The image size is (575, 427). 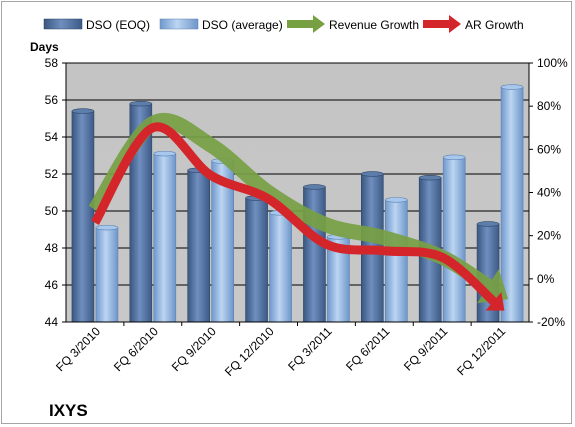 What do you see at coordinates (549, 106) in the screenshot?
I see `y-right-tick-label: 80%` at bounding box center [549, 106].